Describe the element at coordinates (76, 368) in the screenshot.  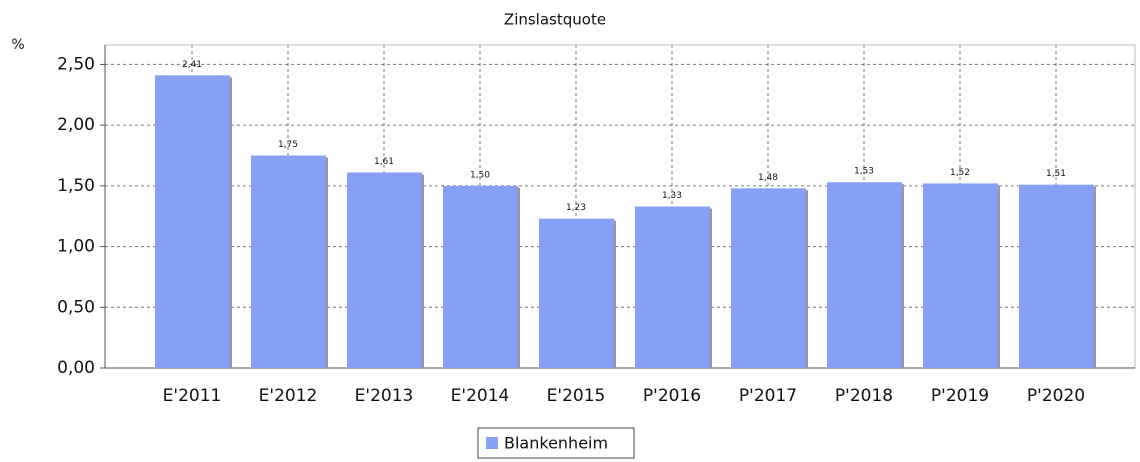
I see `y-tick-label: 0,00` at that location.